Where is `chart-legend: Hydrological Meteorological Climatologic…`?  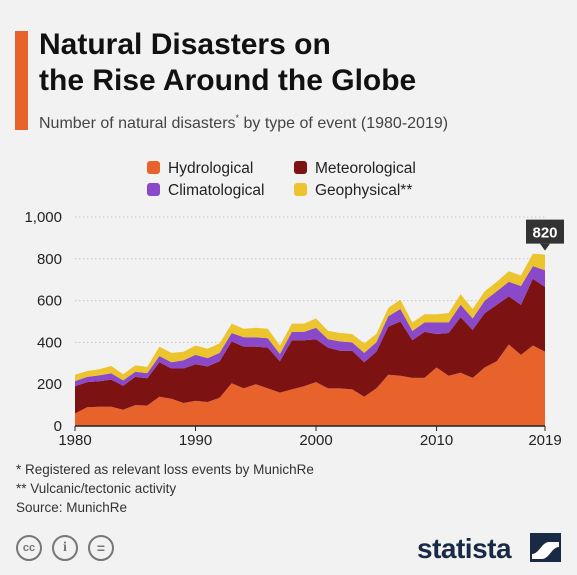 chart-legend: Hydrological Meteorological Climatologic… is located at coordinates (288, 180).